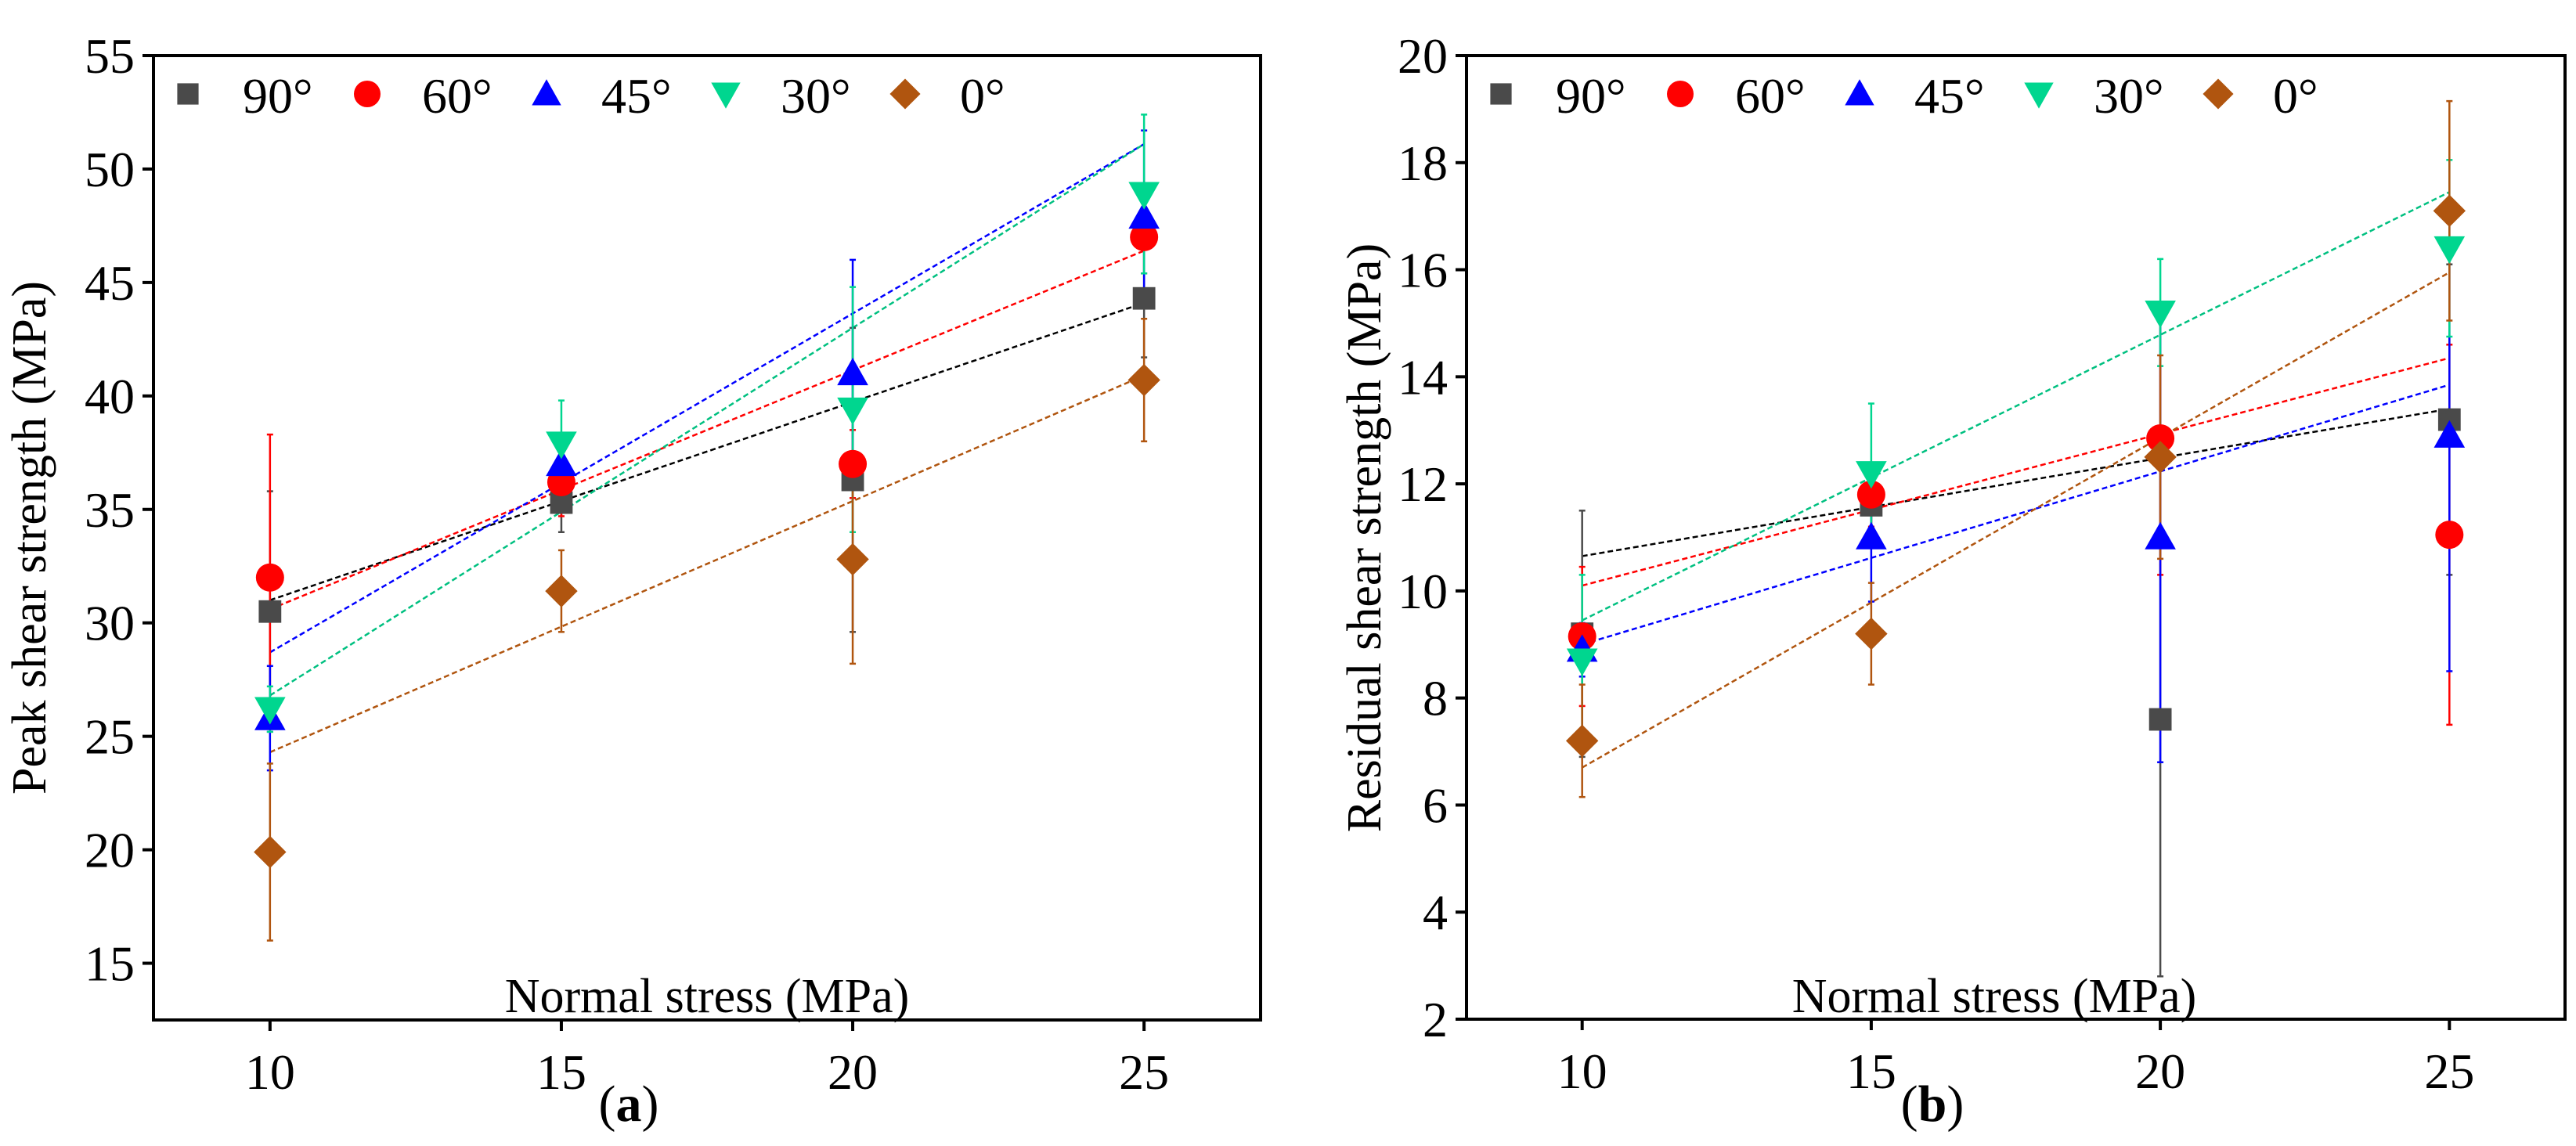 The height and width of the screenshot is (1146, 2576). I want to click on y-tick-label: 55, so click(110, 56).